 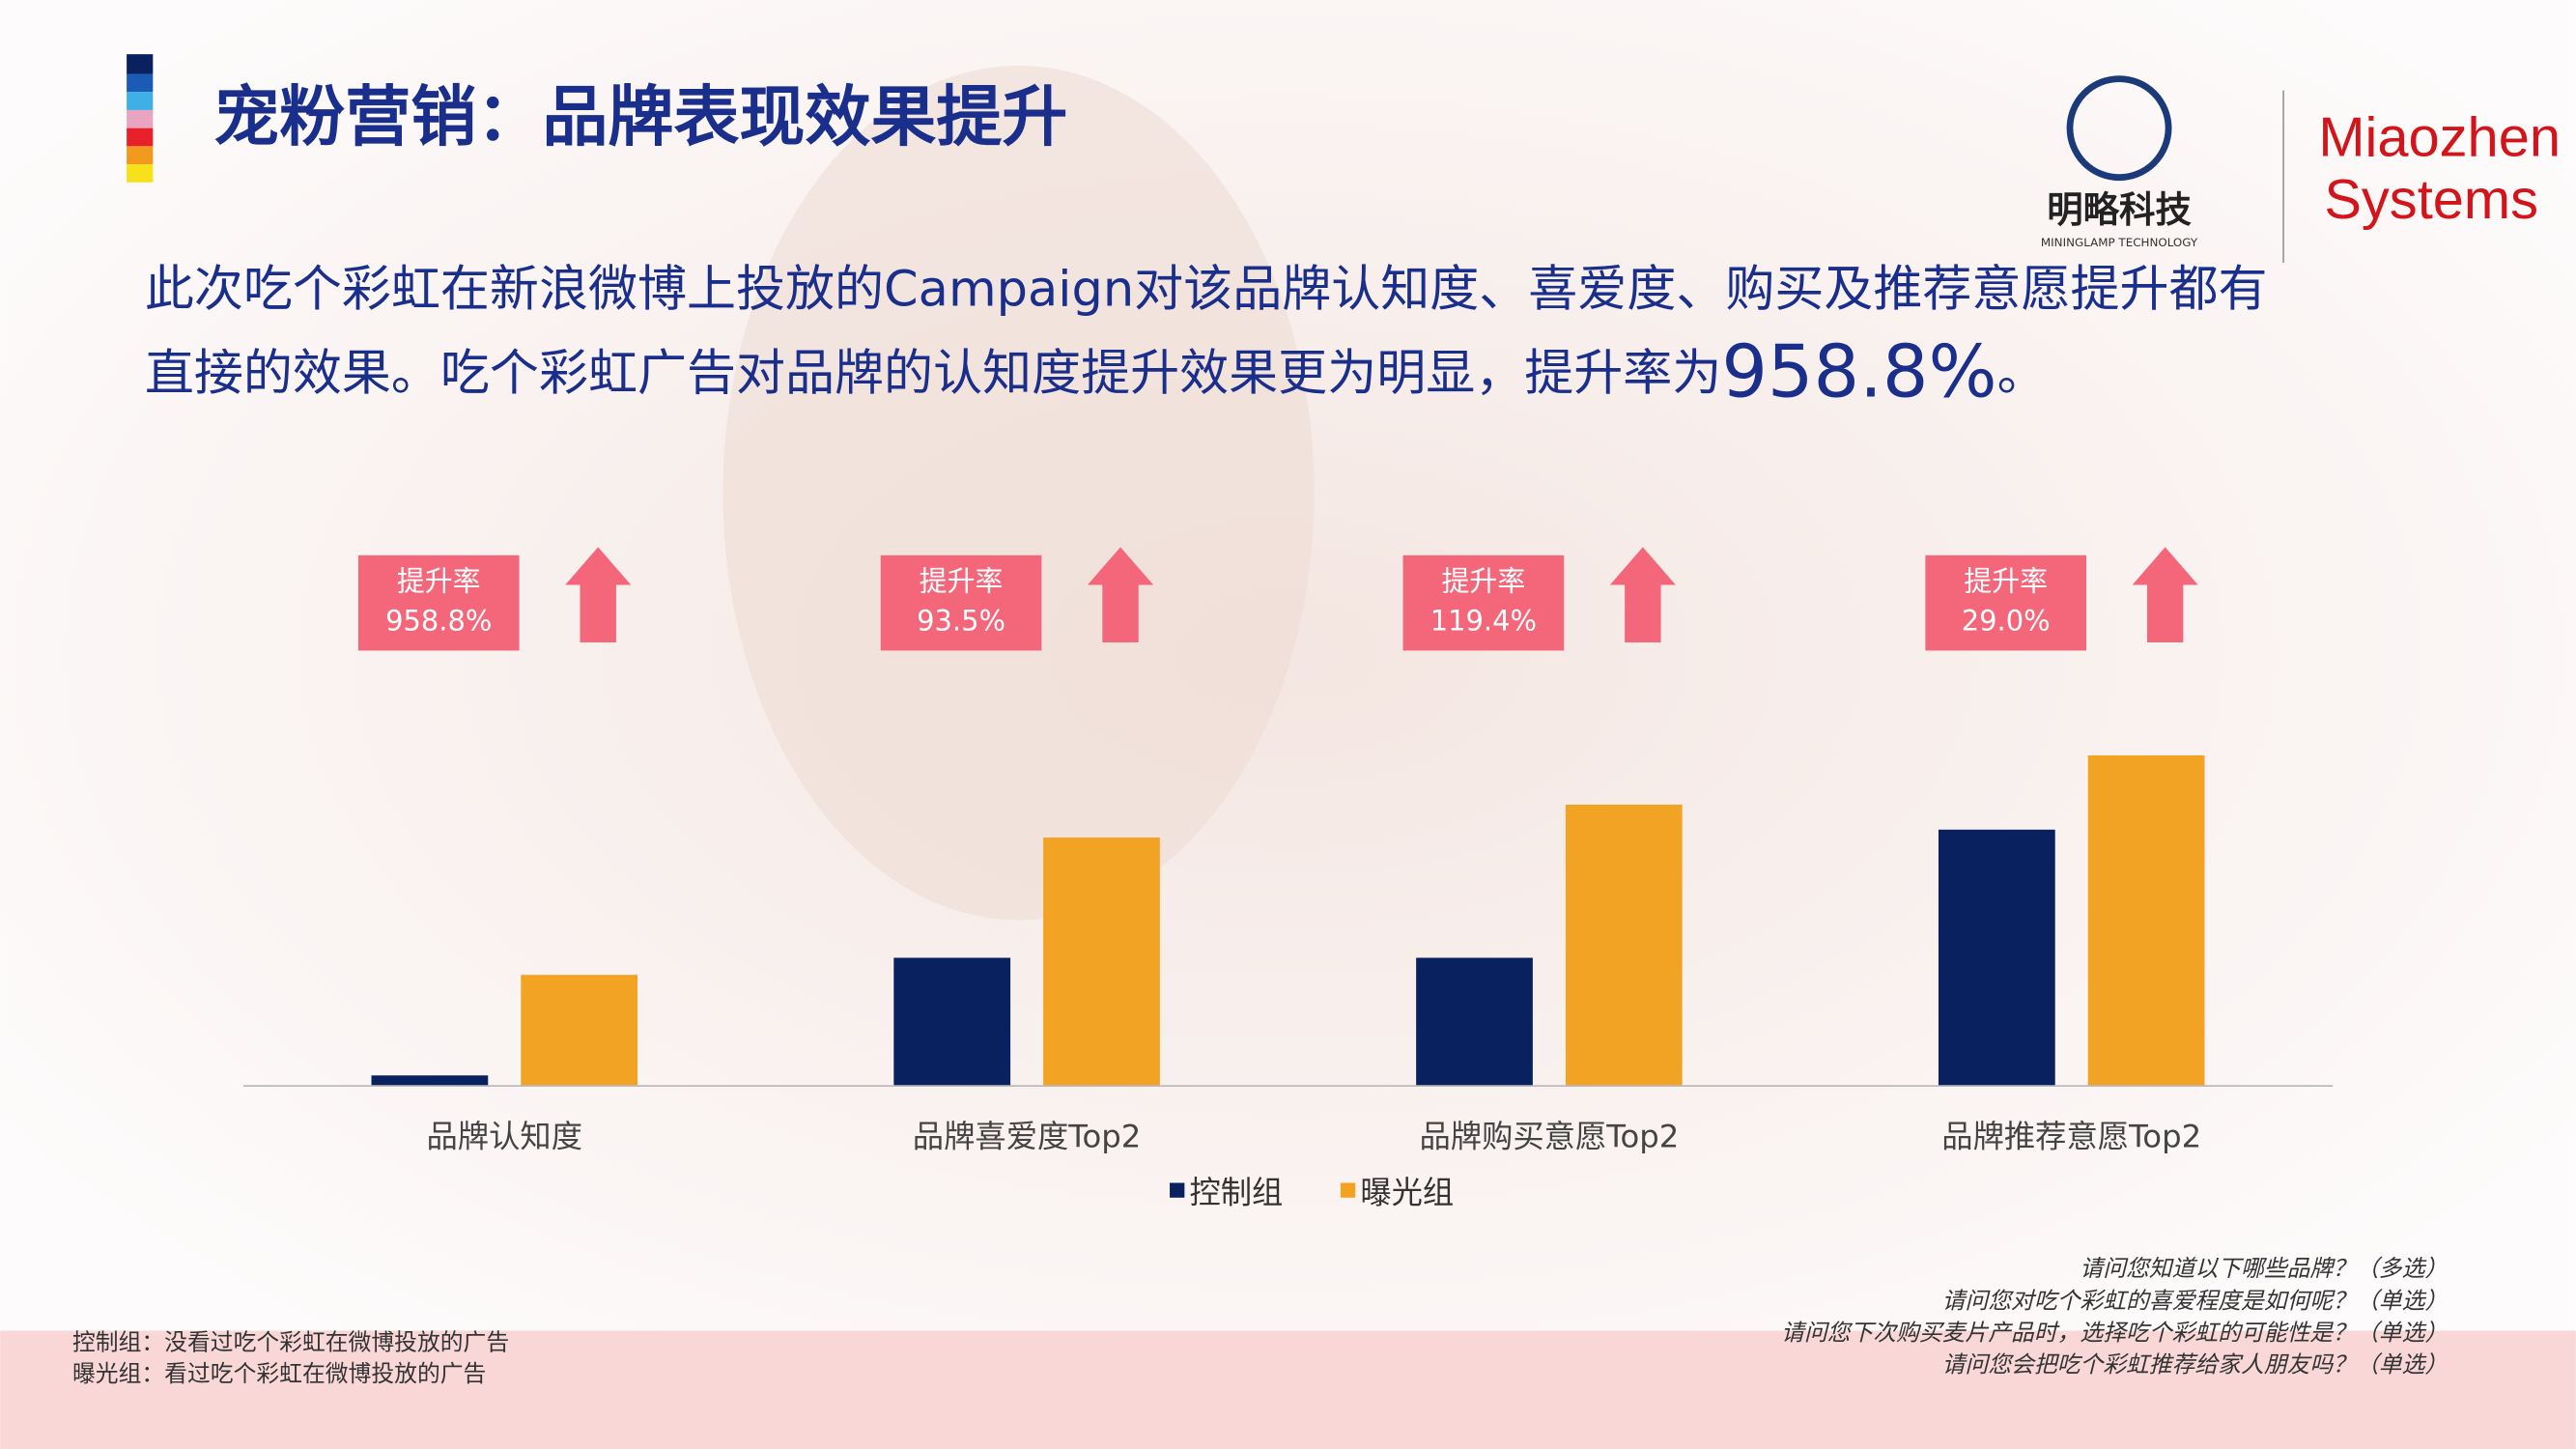 I want to click on legend-label: 控制组, so click(x=1236, y=1192).